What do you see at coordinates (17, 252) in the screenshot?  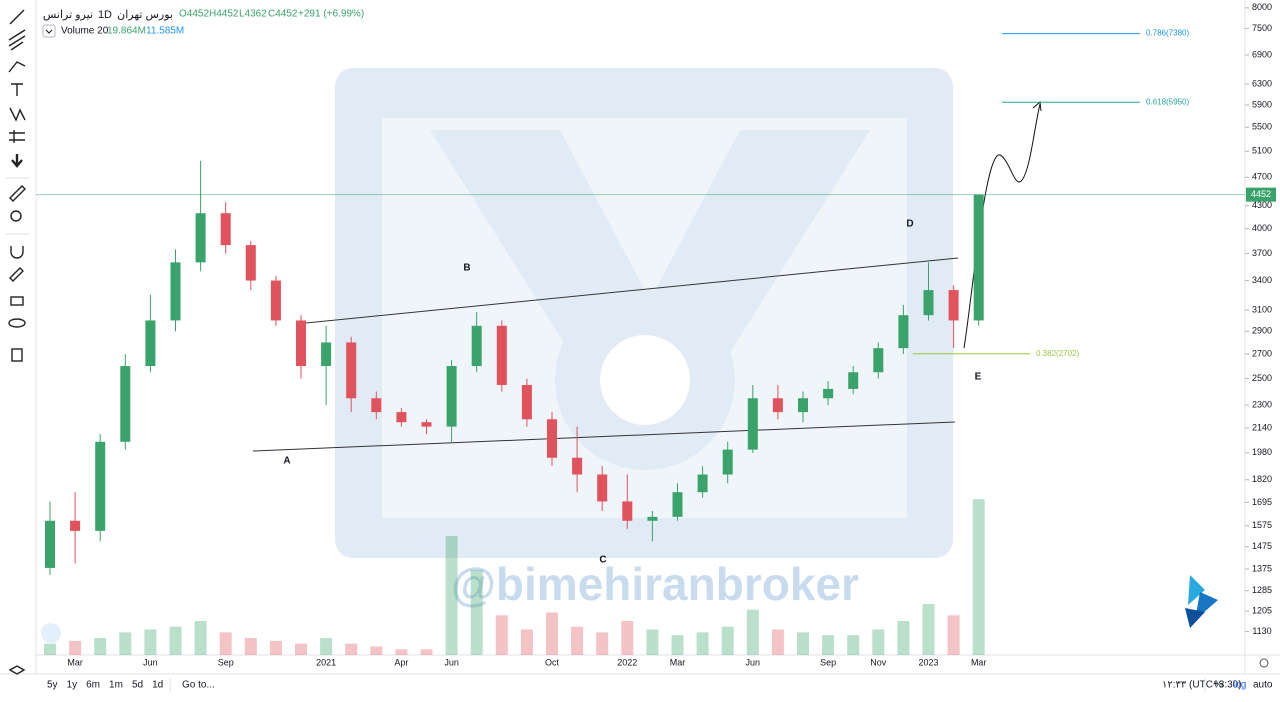 I see `magnet-tool` at bounding box center [17, 252].